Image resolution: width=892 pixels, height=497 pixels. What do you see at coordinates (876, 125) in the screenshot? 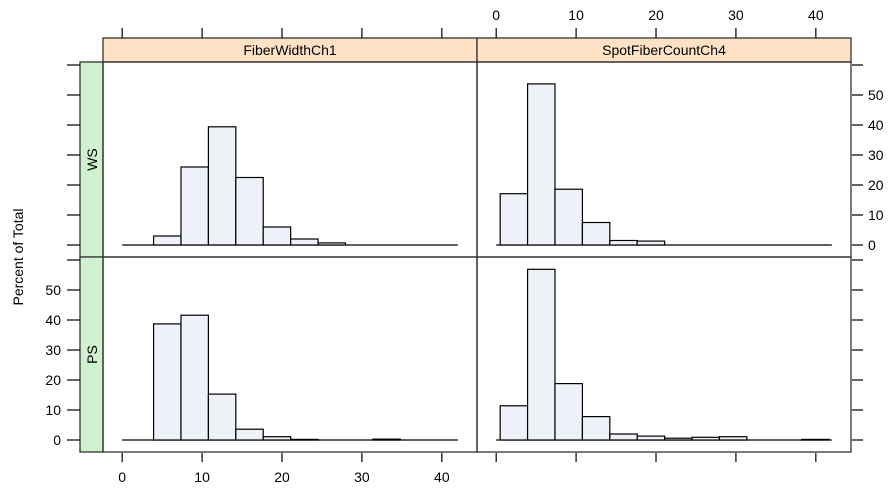
I see `y-tick-label-right: 40` at bounding box center [876, 125].